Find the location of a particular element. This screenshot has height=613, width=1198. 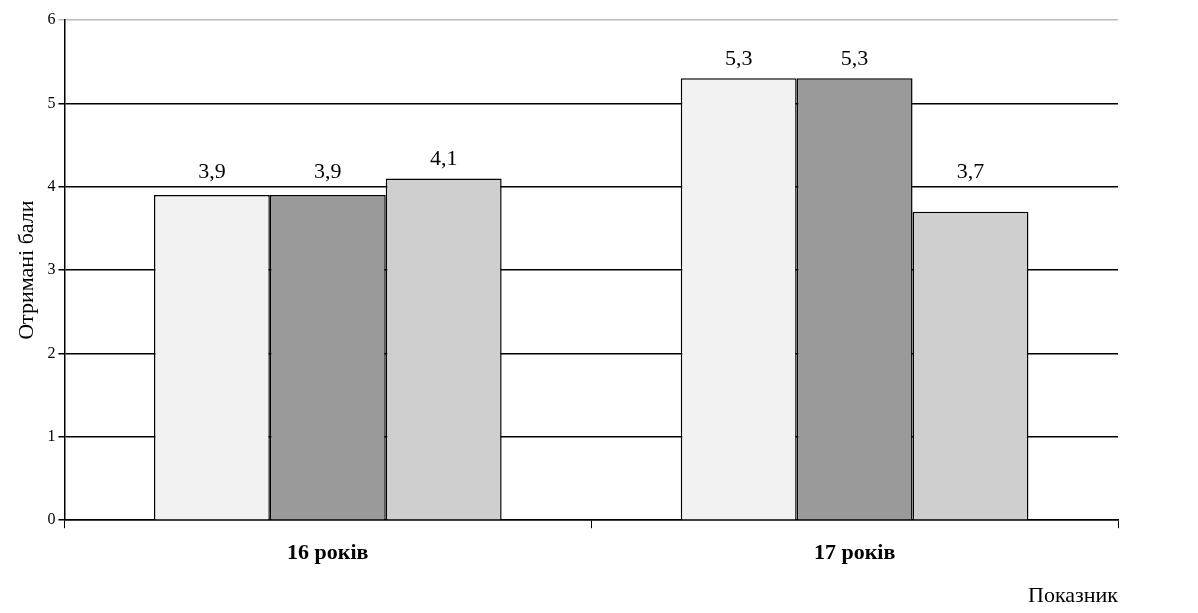

x-axis-title: Показник is located at coordinates (1073, 594).